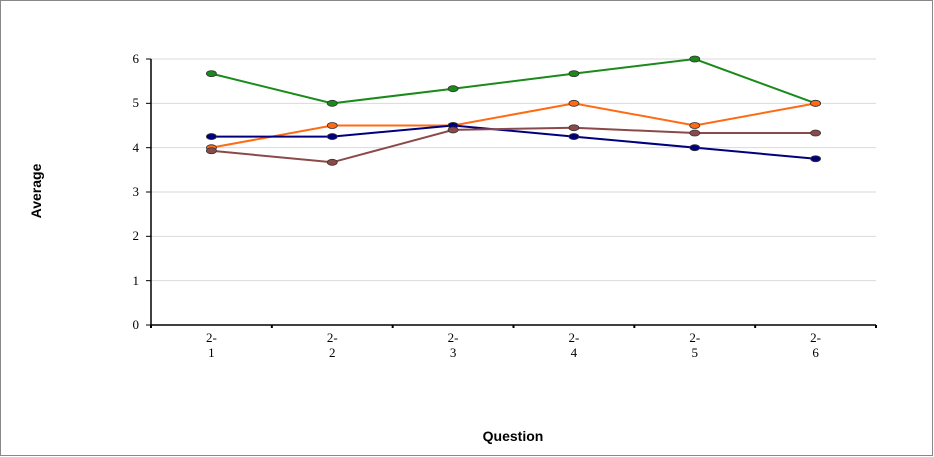 This screenshot has width=934, height=457. I want to click on x-tick-label: 2-6, so click(815, 345).